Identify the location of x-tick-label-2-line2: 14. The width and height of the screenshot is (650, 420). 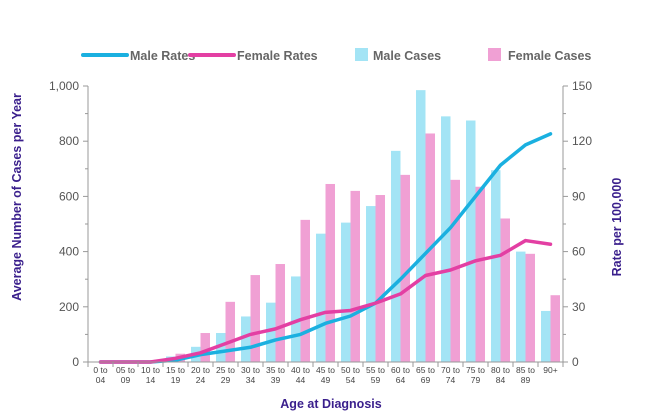
(151, 380).